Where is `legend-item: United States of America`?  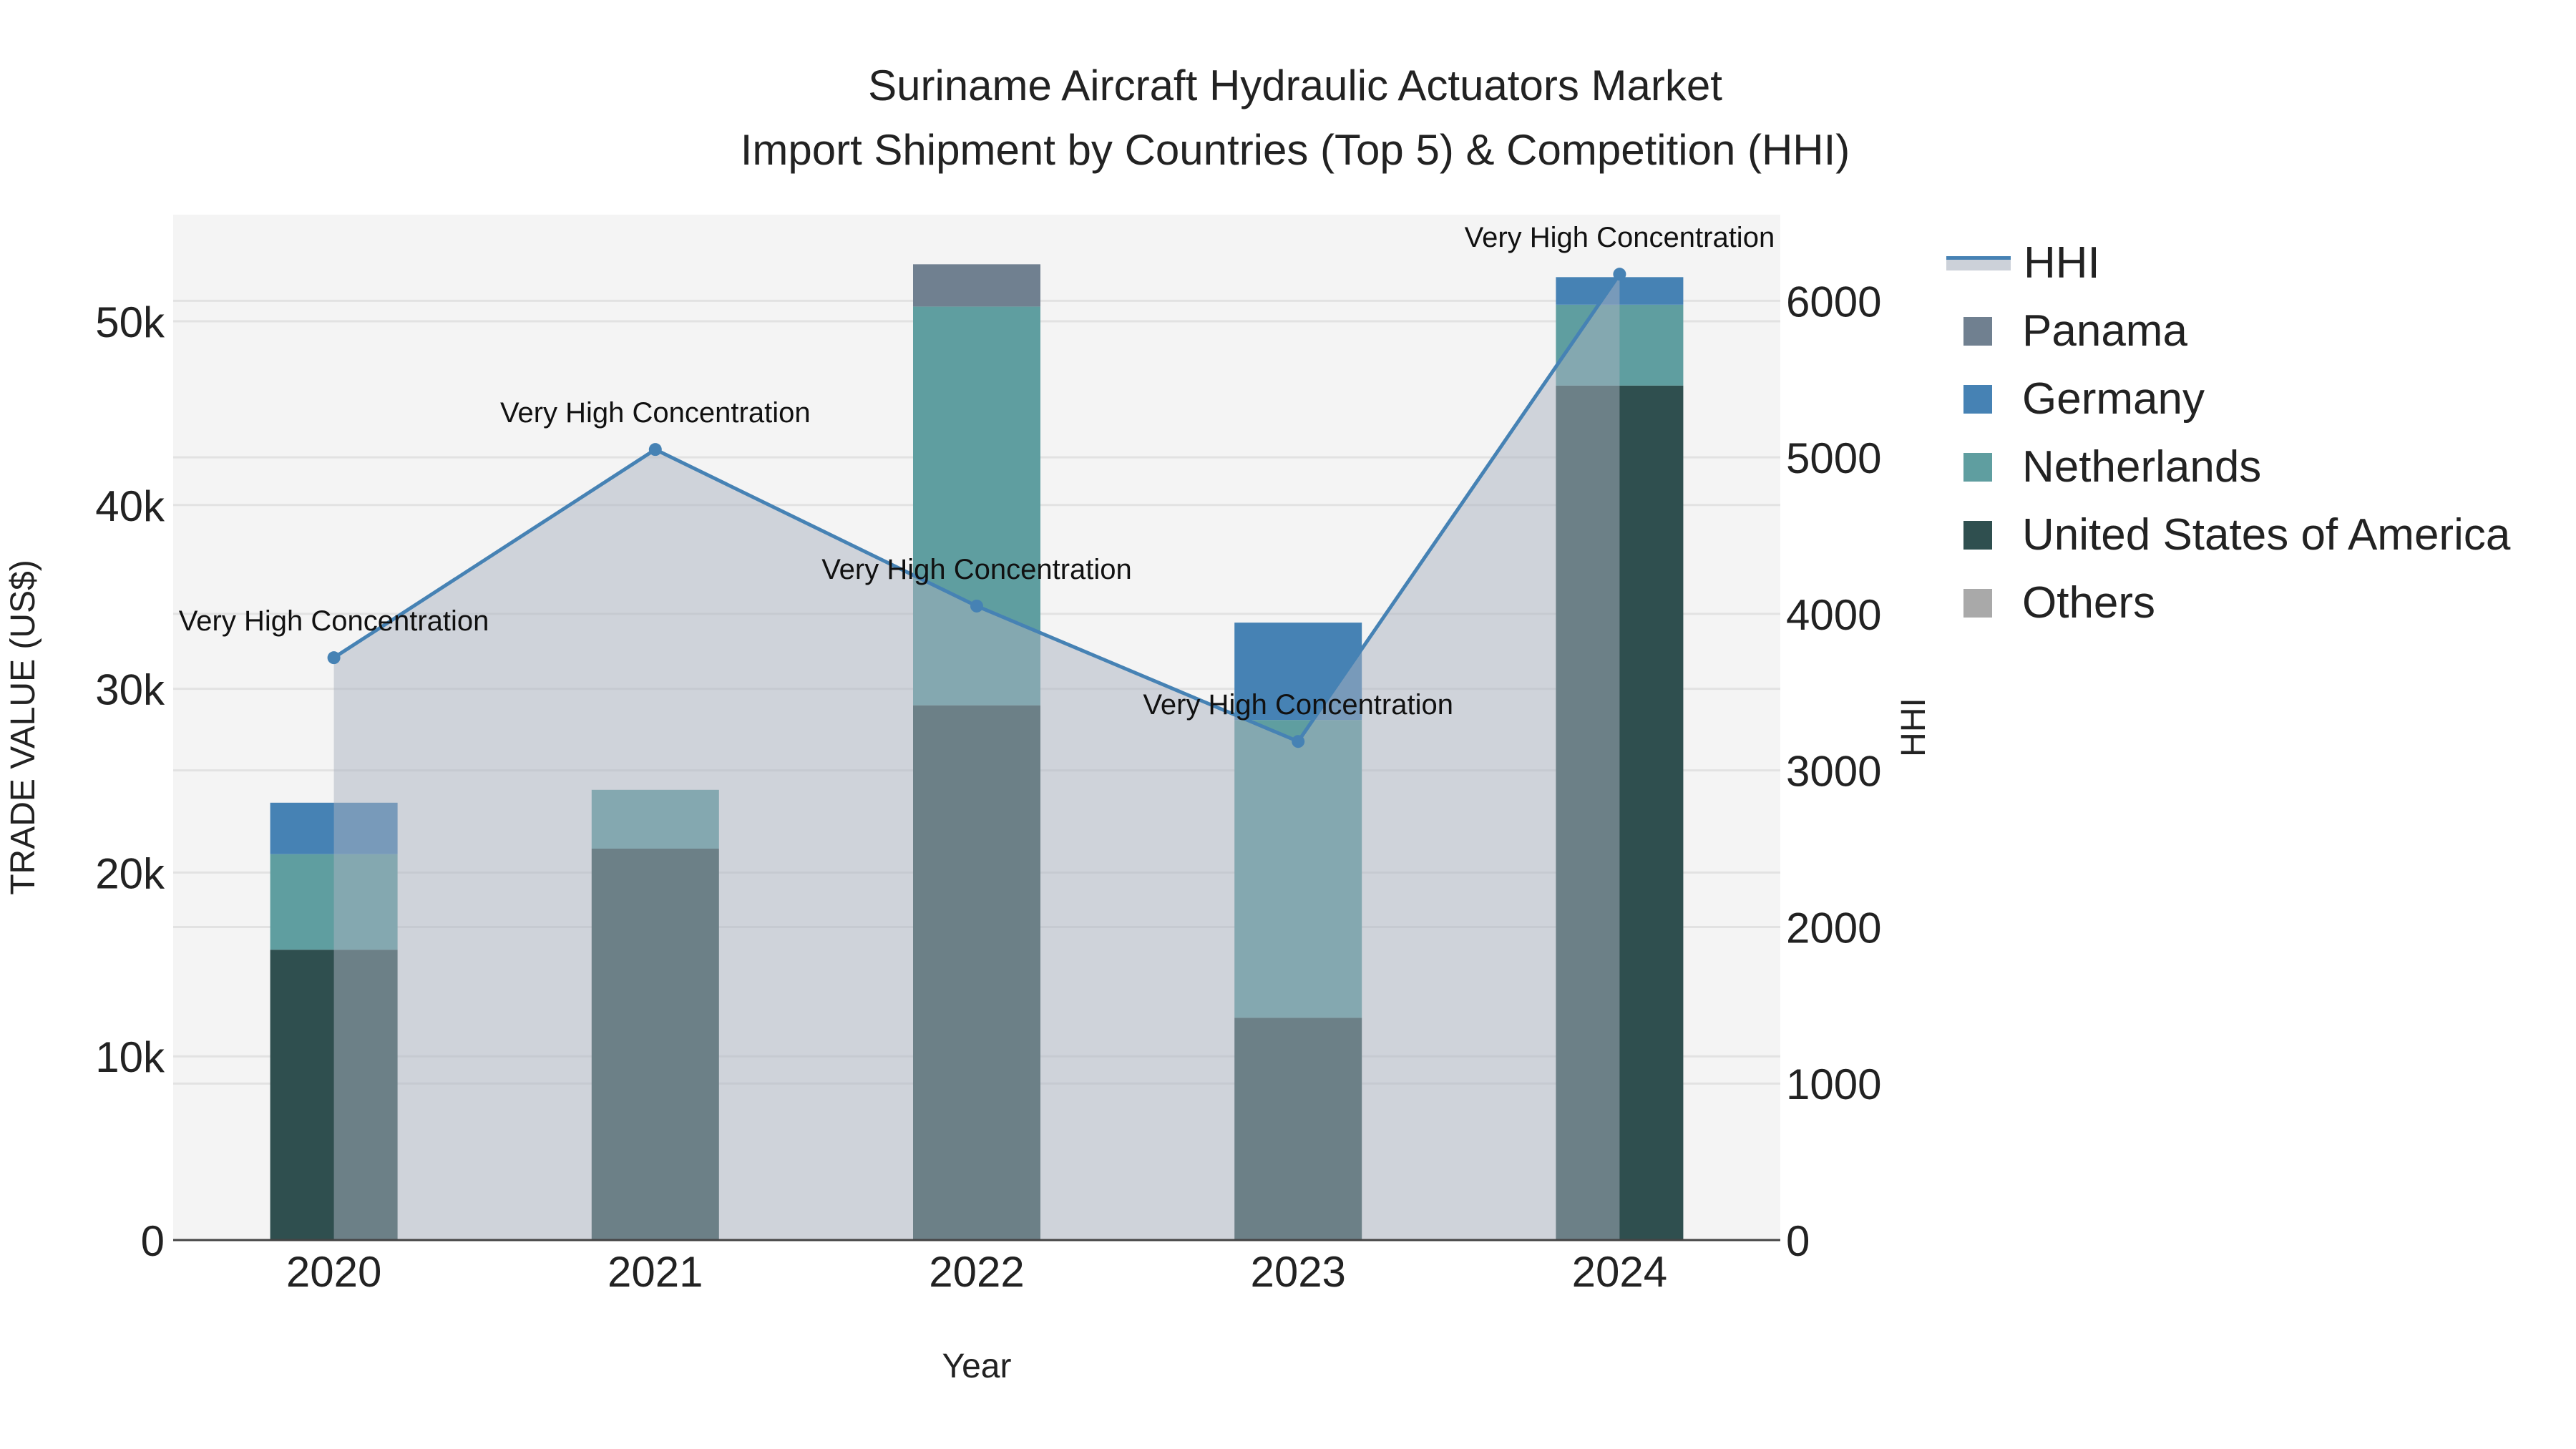
legend-item: United States of America is located at coordinates (2228, 535).